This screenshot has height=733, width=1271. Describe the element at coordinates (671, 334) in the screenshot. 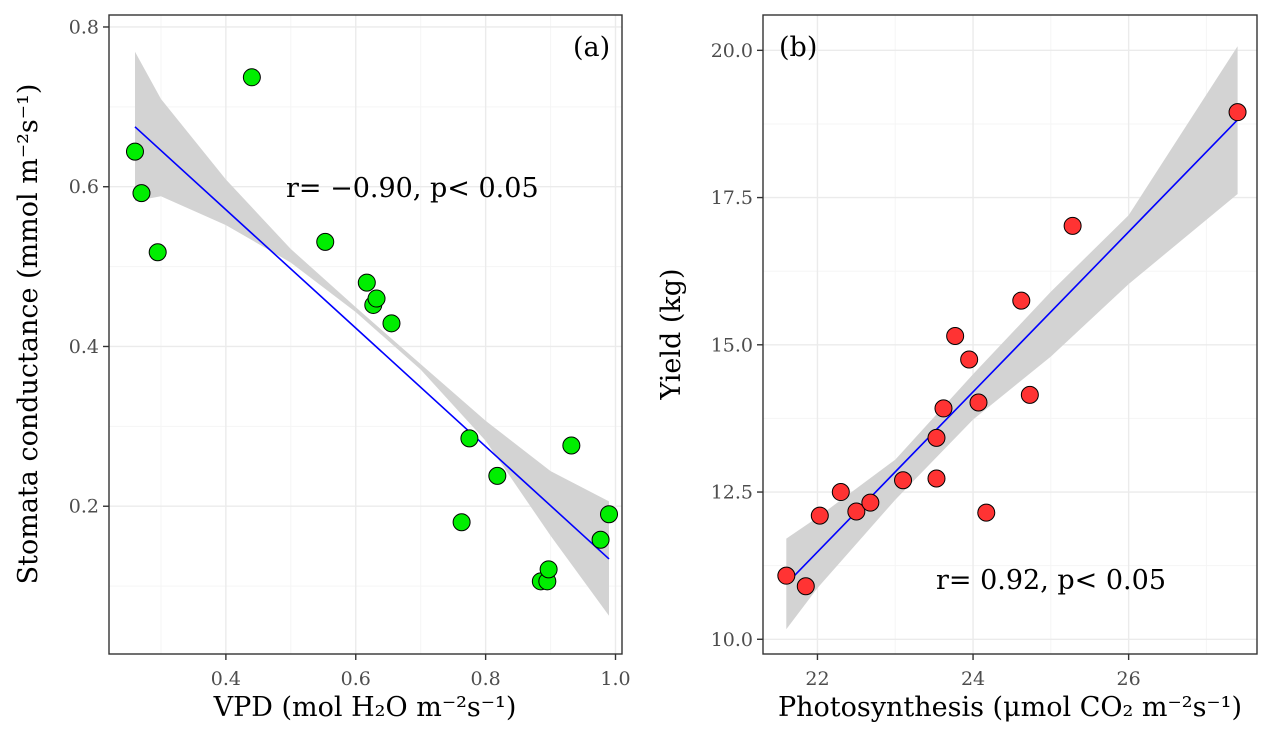

I see `y-axis-title: Yield (kg)` at that location.